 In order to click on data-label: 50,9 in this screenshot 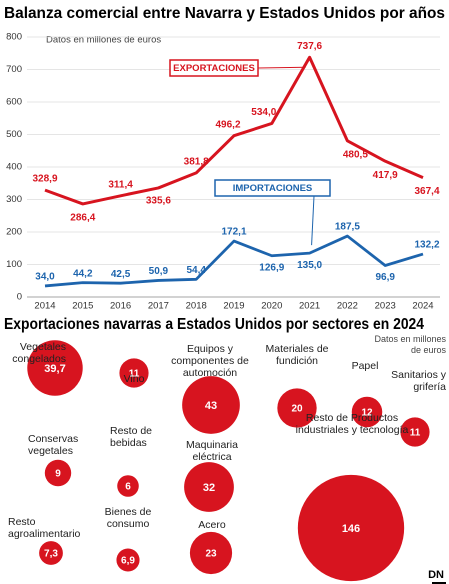, I will do `click(159, 271)`.